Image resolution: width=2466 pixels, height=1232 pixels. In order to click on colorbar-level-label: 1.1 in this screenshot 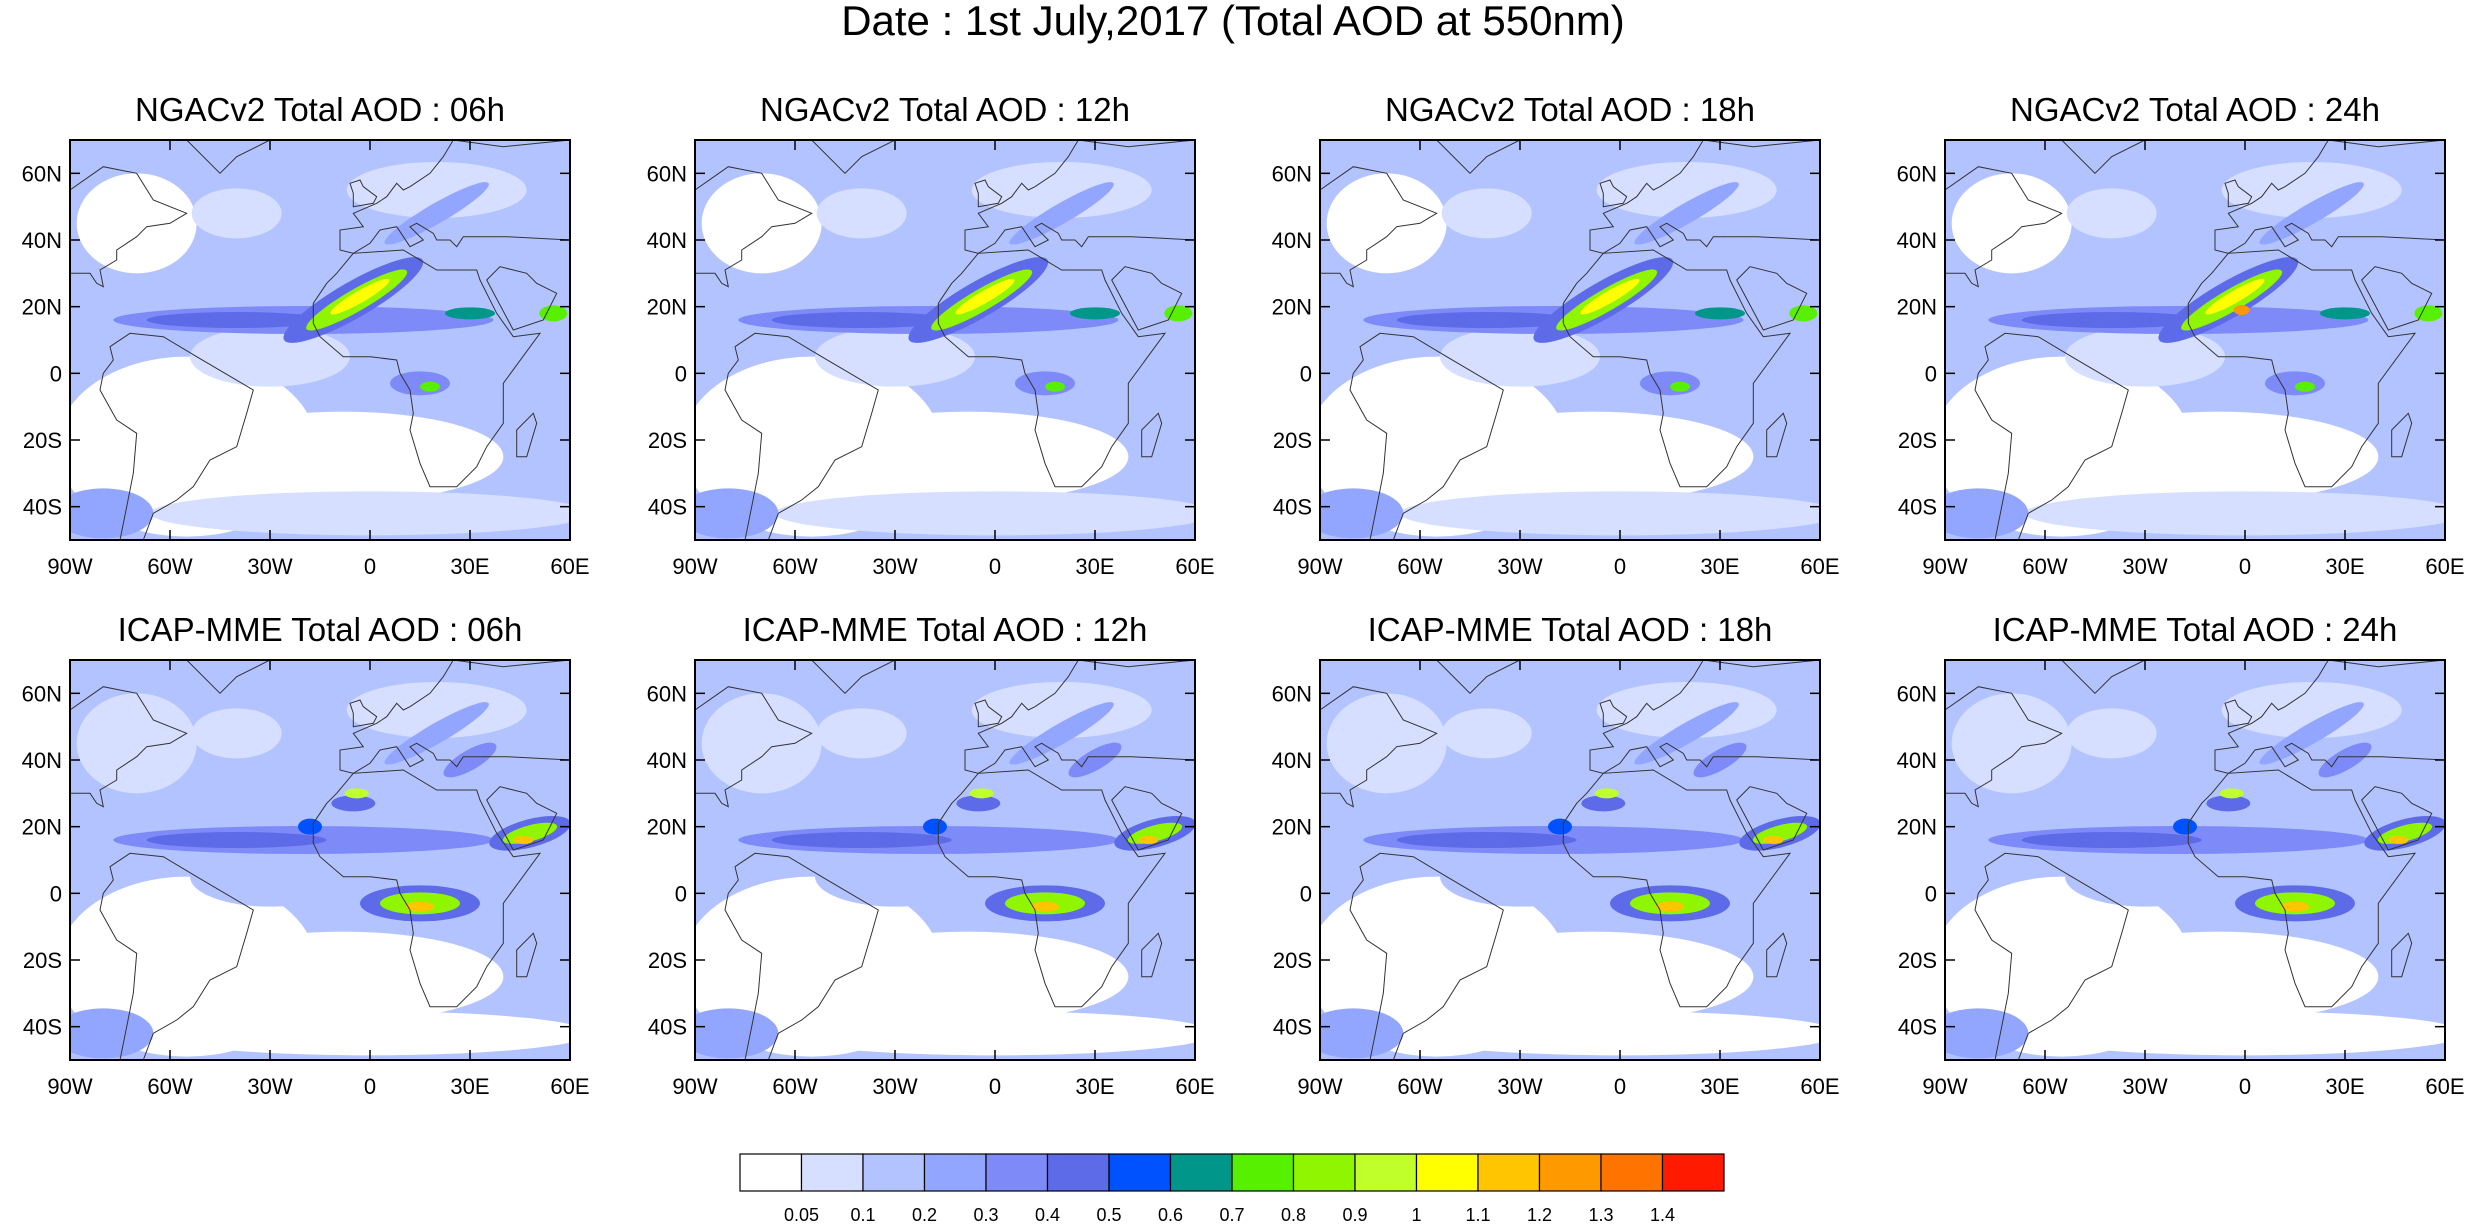, I will do `click(1477, 1215)`.